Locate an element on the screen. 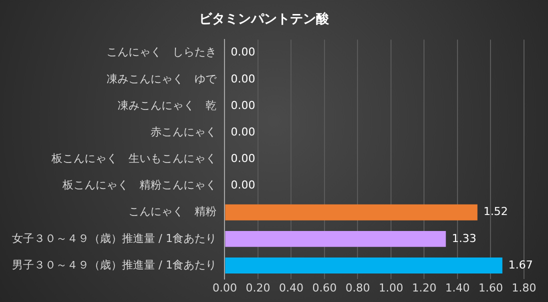 The width and height of the screenshot is (548, 302). x-tick-label: 0.60 is located at coordinates (324, 287).